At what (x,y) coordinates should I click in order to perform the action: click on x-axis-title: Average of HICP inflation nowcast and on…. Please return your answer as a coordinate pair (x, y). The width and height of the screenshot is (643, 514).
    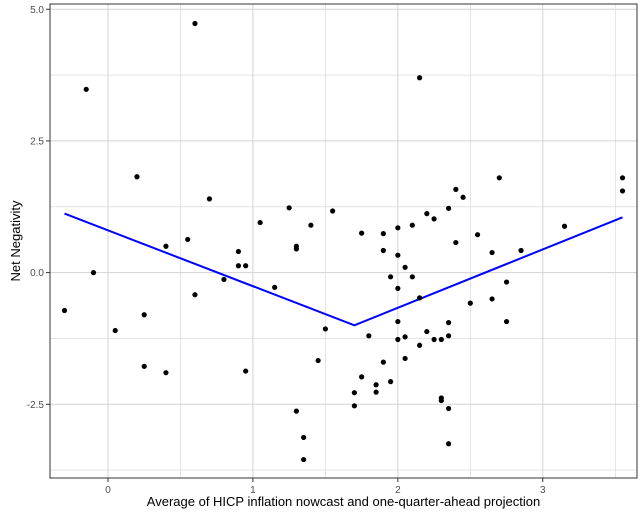
    Looking at the image, I should click on (343, 501).